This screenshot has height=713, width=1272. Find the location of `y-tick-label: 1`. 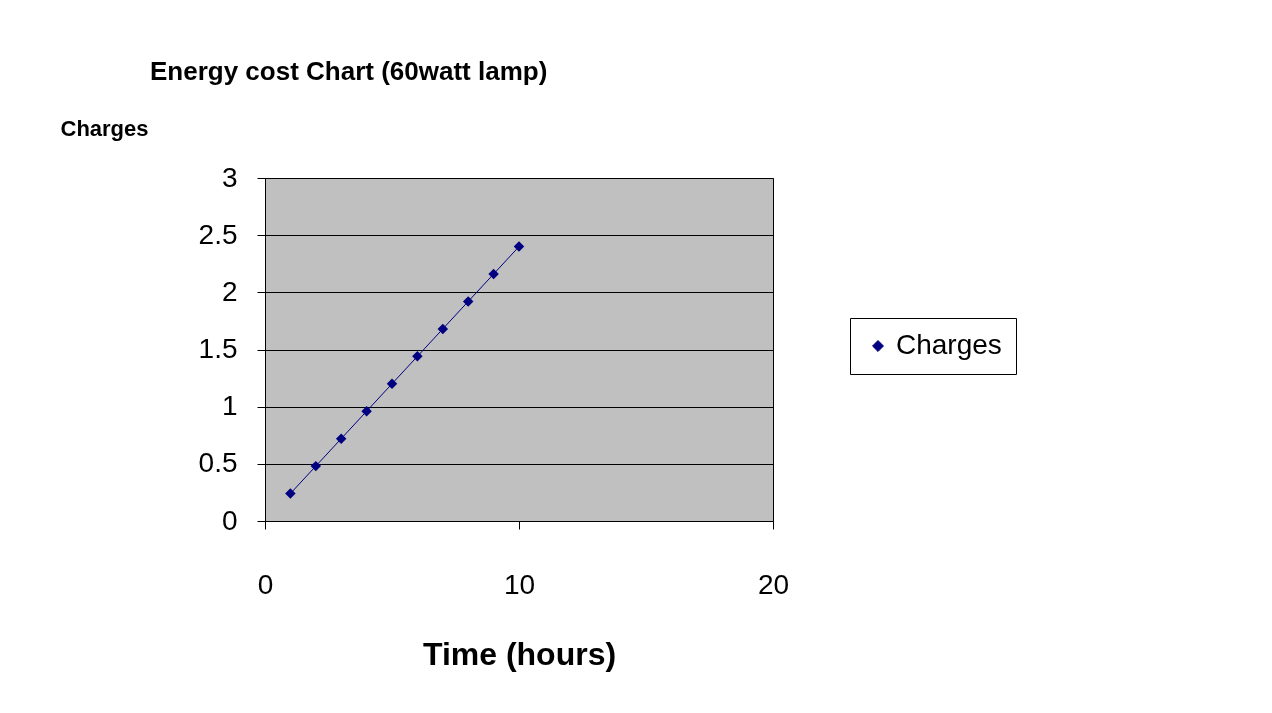

y-tick-label: 1 is located at coordinates (229, 406).